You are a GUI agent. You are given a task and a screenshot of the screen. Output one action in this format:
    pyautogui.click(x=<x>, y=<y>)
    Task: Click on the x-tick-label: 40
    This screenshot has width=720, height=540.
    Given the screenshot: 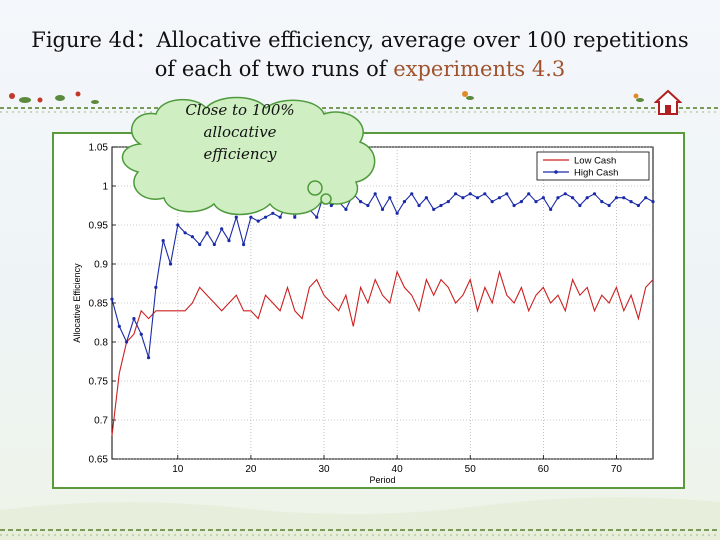 What is the action you would take?
    pyautogui.click(x=398, y=469)
    